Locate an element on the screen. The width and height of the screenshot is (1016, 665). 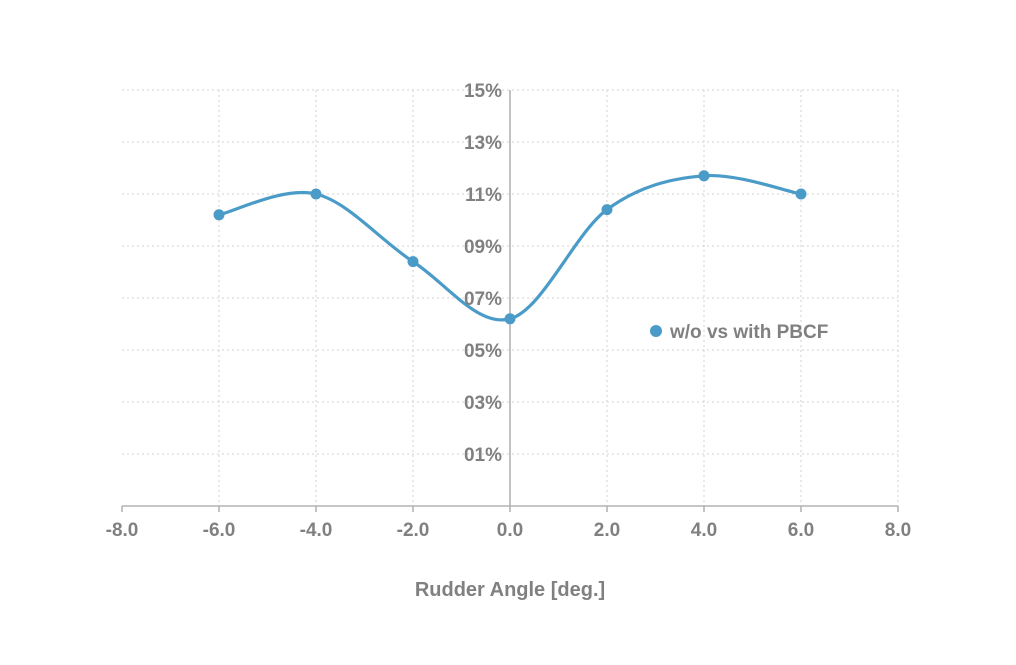
x-tick-label: -4.0 is located at coordinates (316, 530).